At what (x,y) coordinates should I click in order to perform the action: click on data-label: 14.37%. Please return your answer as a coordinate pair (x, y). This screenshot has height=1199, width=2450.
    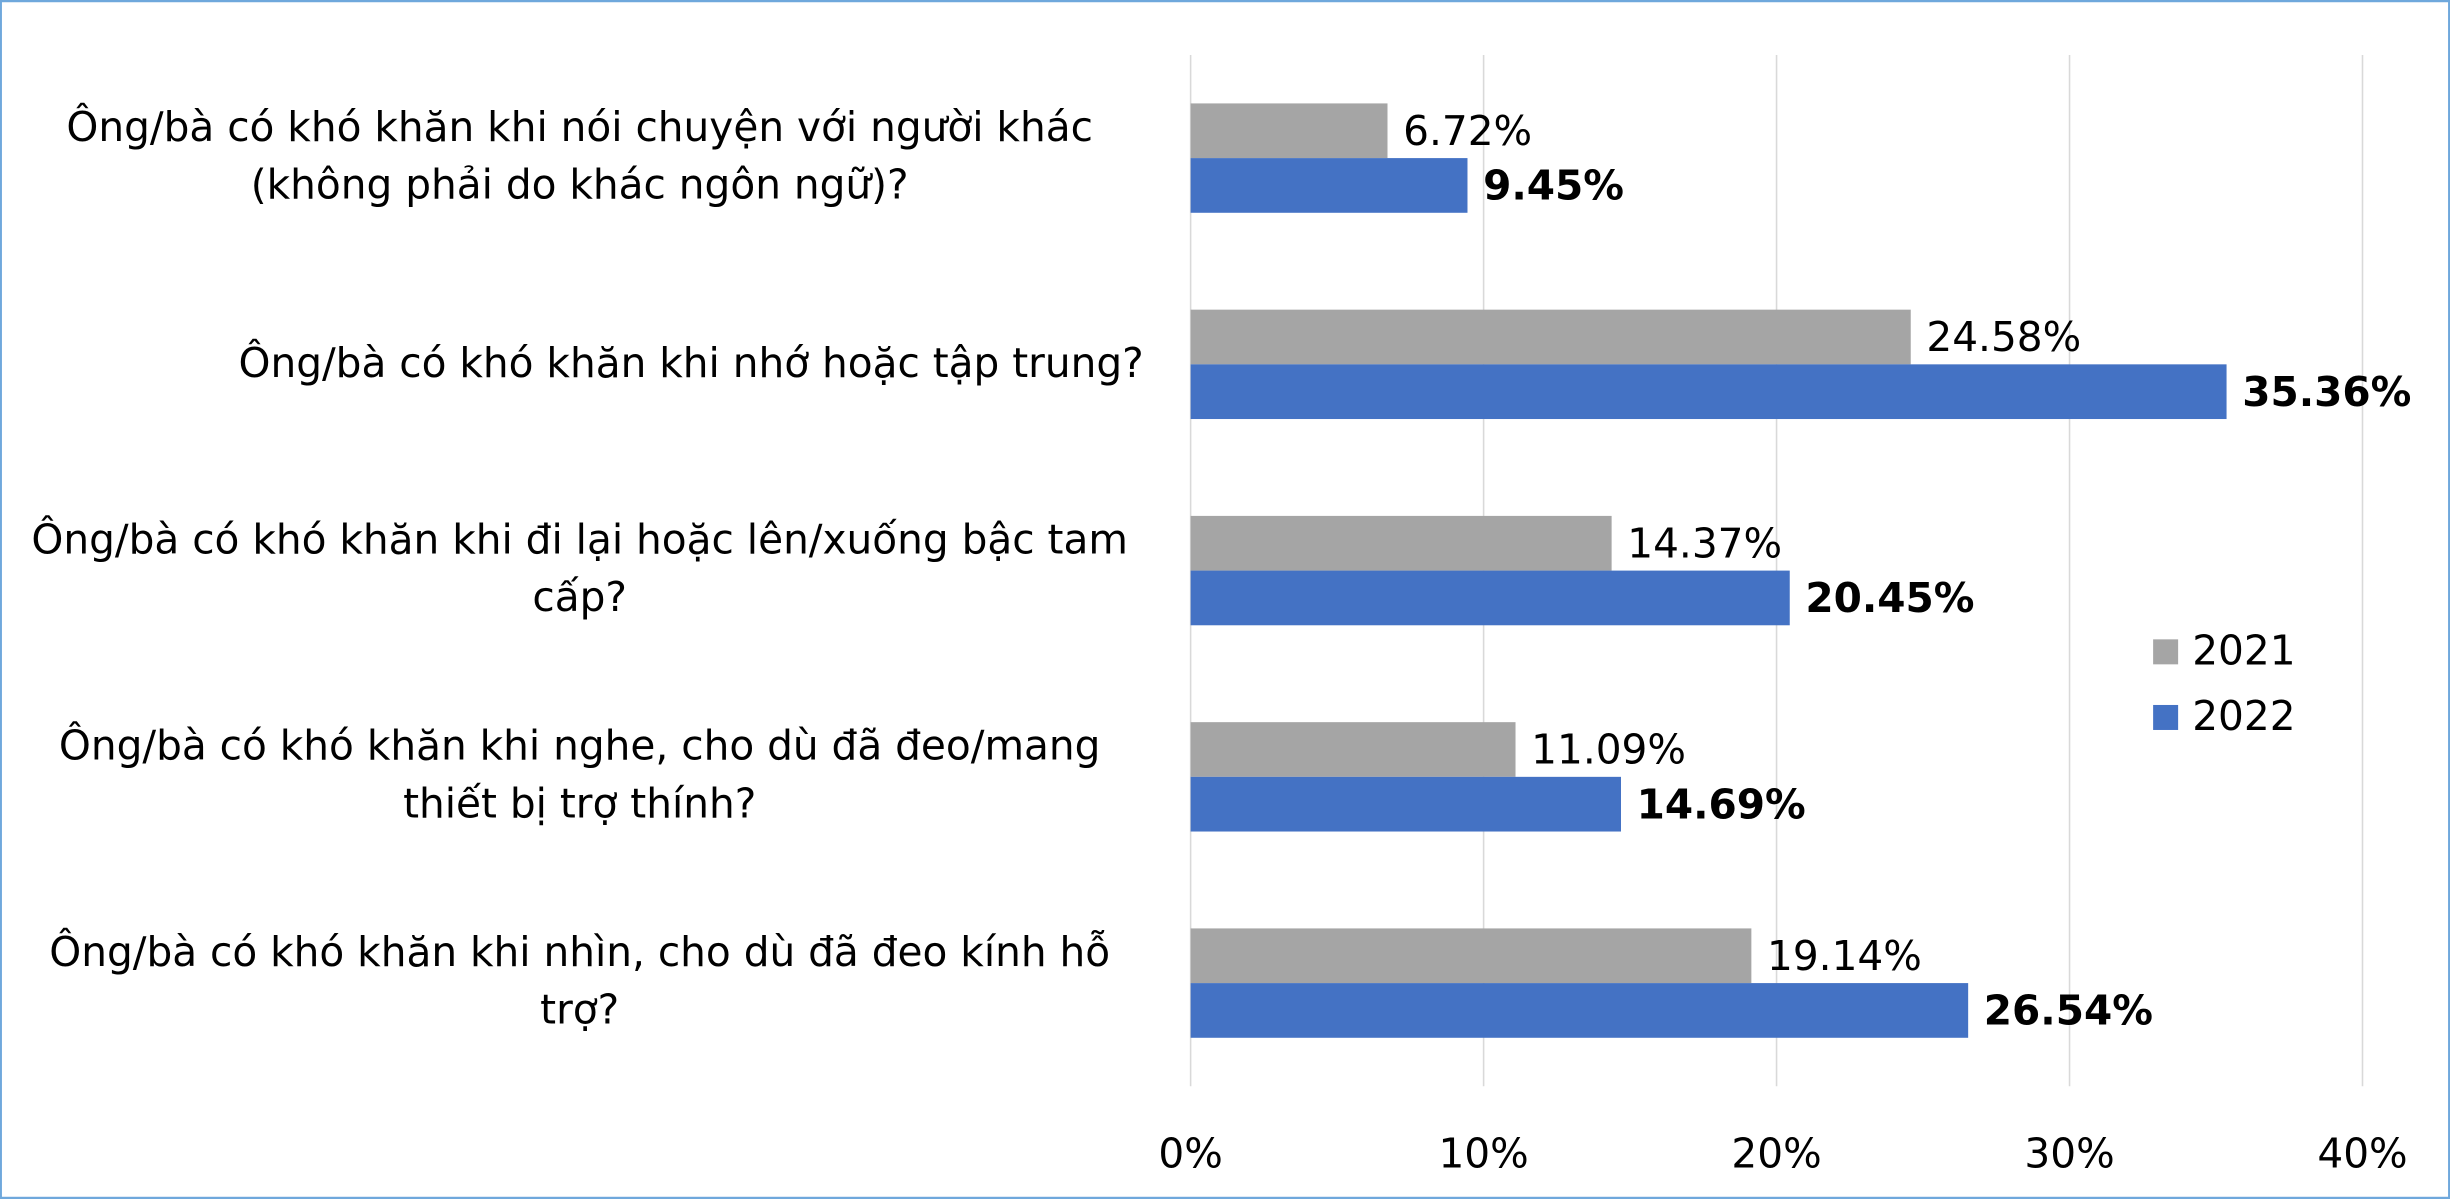
    Looking at the image, I should click on (1704, 543).